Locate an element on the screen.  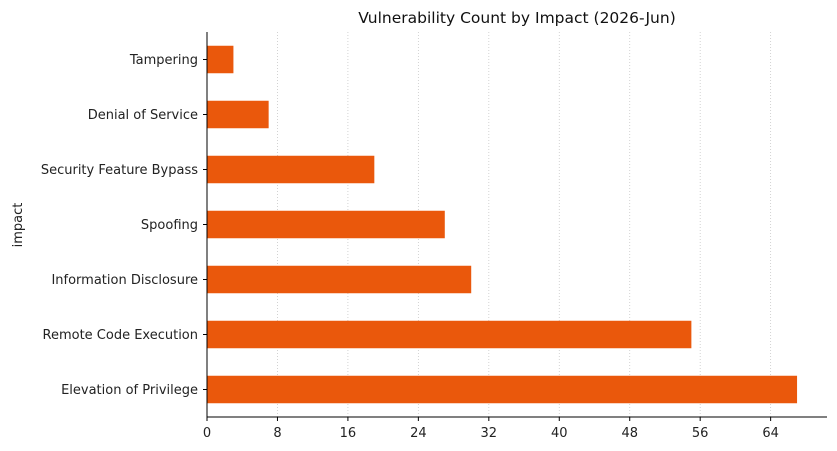
x-tick-label: 0 is located at coordinates (207, 433).